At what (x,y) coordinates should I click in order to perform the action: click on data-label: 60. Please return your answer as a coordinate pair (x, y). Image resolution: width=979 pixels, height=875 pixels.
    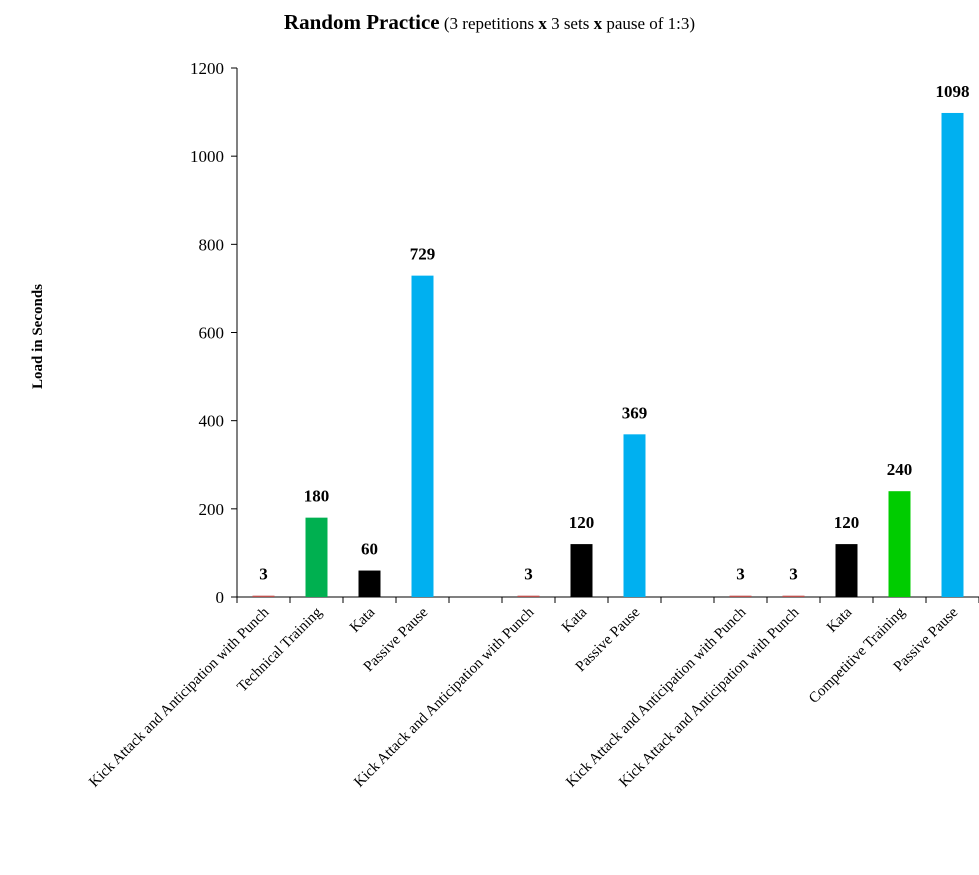
    Looking at the image, I should click on (369, 549).